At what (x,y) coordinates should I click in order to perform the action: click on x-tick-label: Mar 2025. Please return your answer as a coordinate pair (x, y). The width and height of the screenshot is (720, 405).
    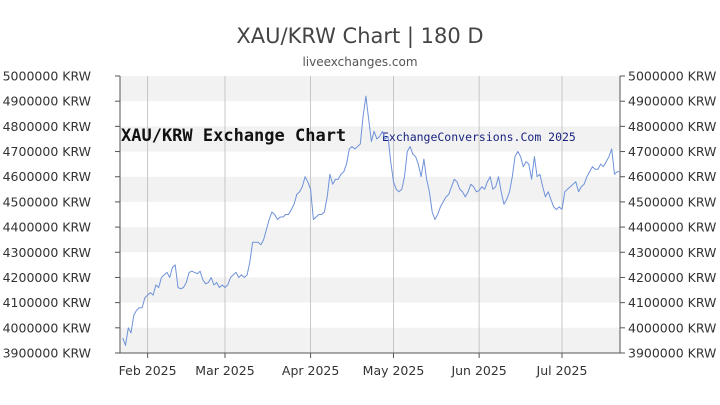
    Looking at the image, I should click on (224, 370).